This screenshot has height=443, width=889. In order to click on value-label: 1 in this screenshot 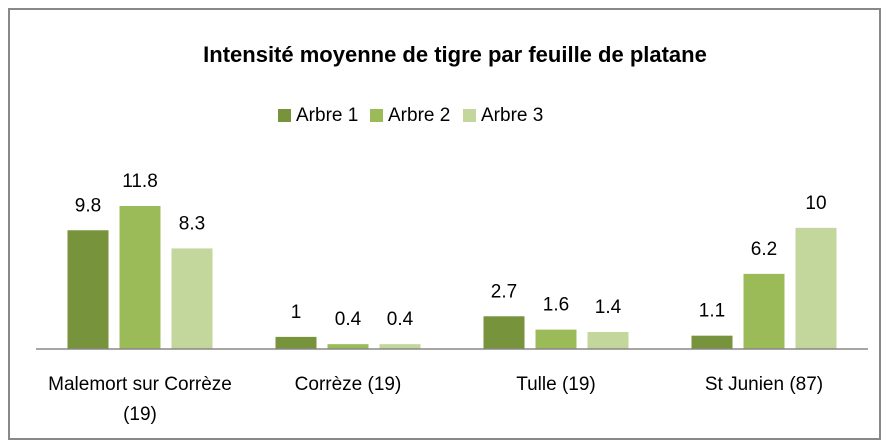, I will do `click(296, 312)`.